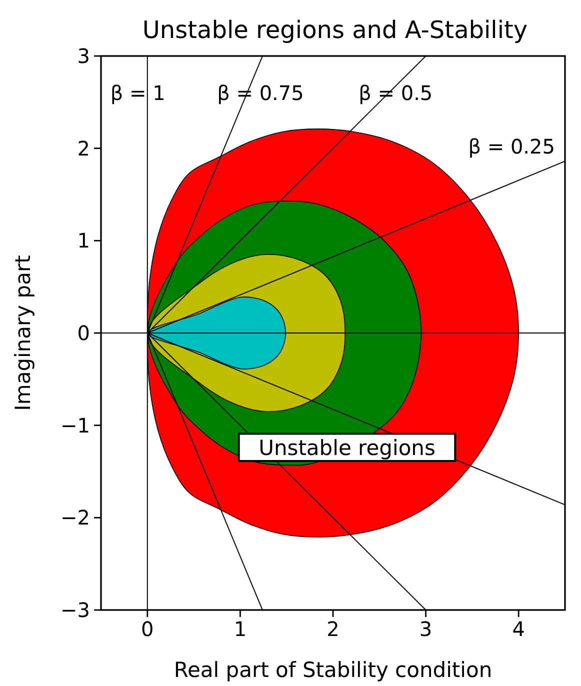  I want to click on y-tick-label: 0, so click(83, 333).